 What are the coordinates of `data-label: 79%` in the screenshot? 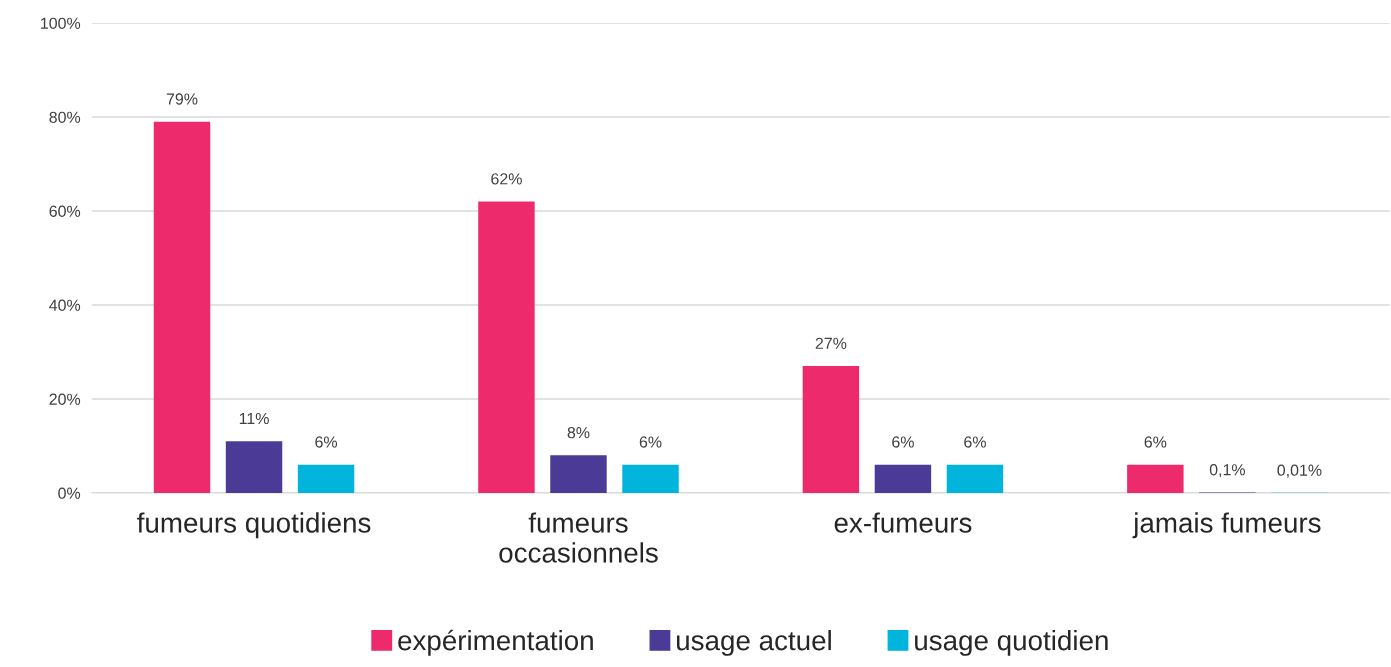 It's located at (182, 99).